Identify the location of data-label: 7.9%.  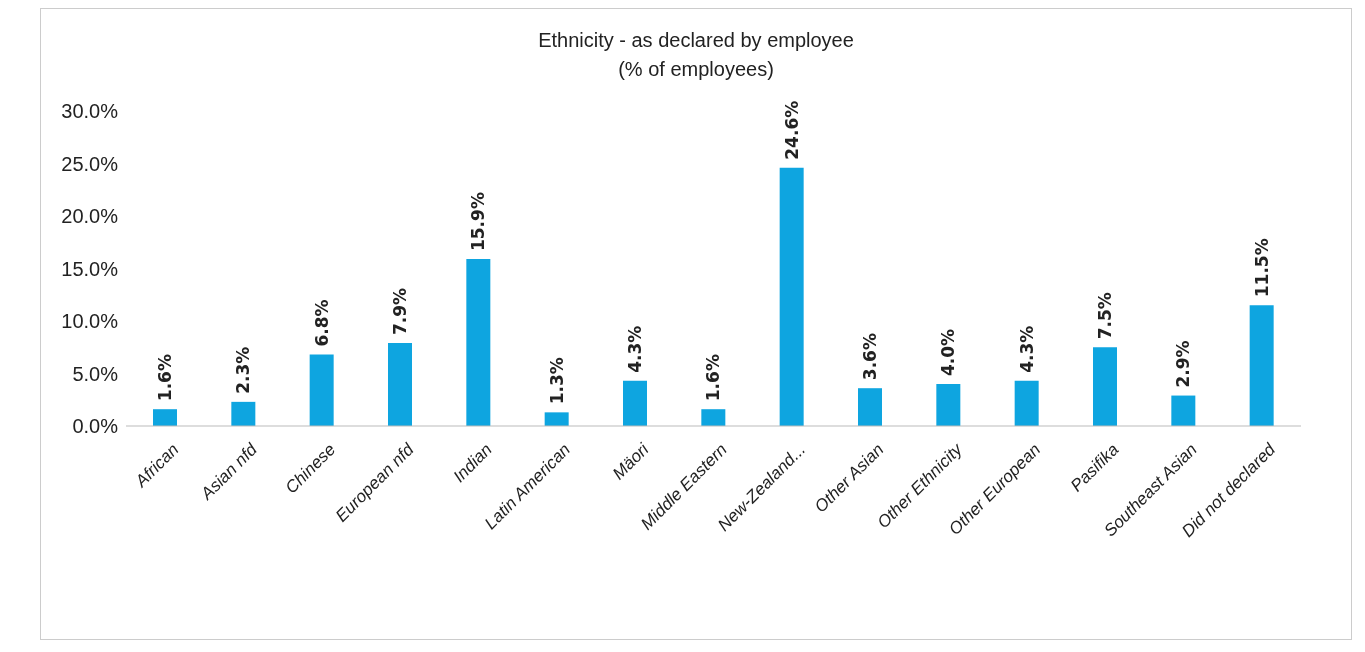
(400, 311).